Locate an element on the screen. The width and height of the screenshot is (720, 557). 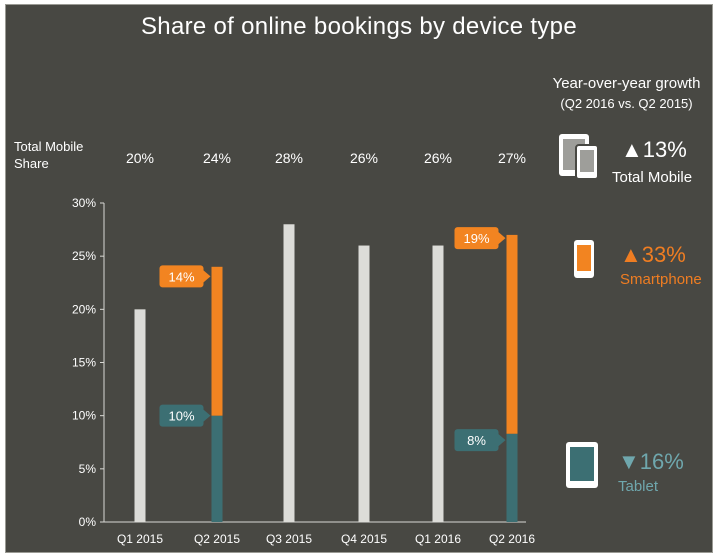
smartphone-growth: ▲33% is located at coordinates (653, 254).